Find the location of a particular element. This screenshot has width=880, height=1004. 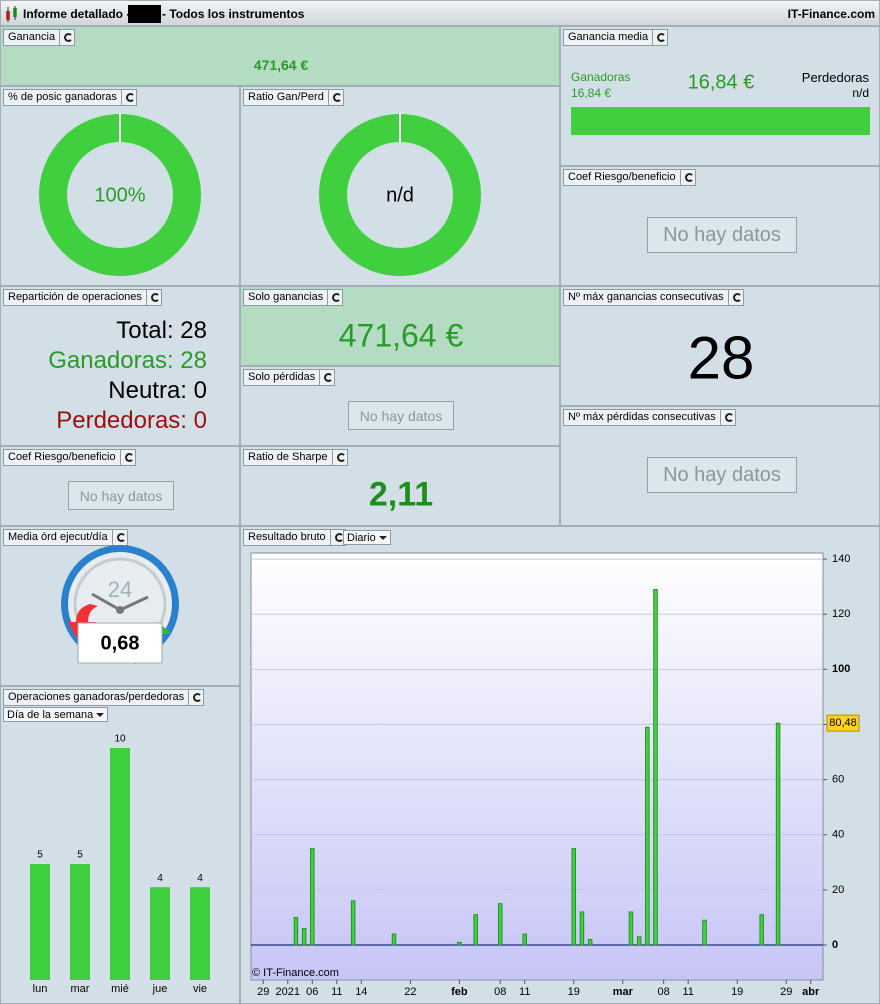

average: 16,84 € is located at coordinates (721, 82).